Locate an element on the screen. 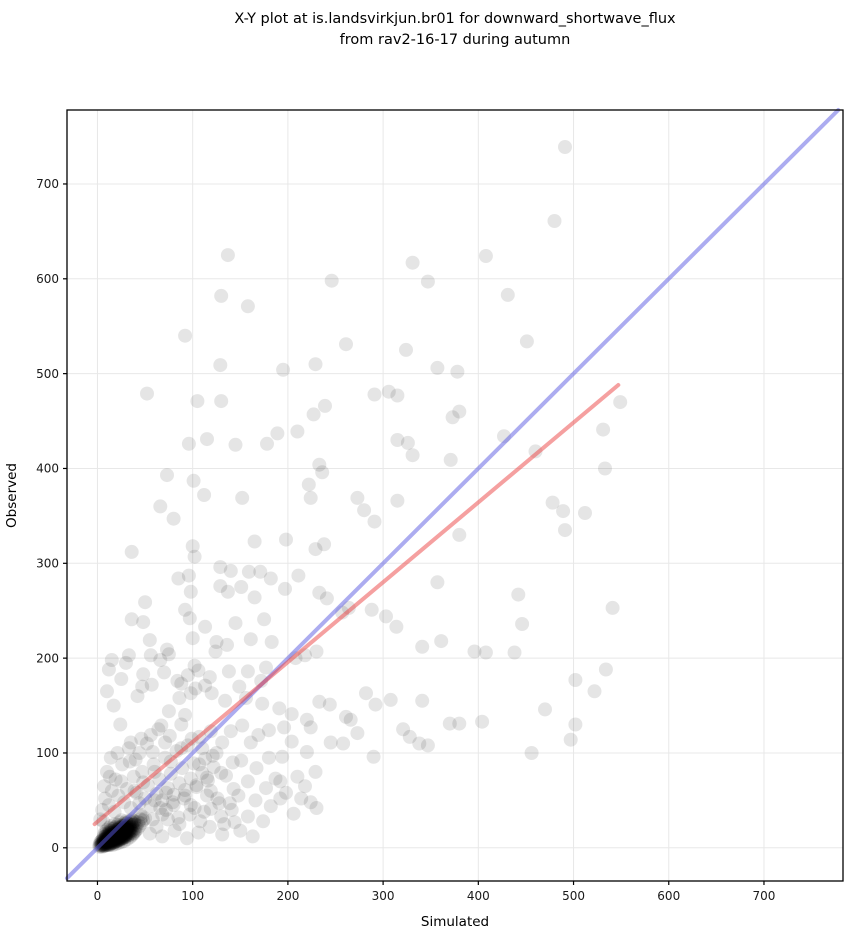  y-tick-label: 600 is located at coordinates (47, 279).